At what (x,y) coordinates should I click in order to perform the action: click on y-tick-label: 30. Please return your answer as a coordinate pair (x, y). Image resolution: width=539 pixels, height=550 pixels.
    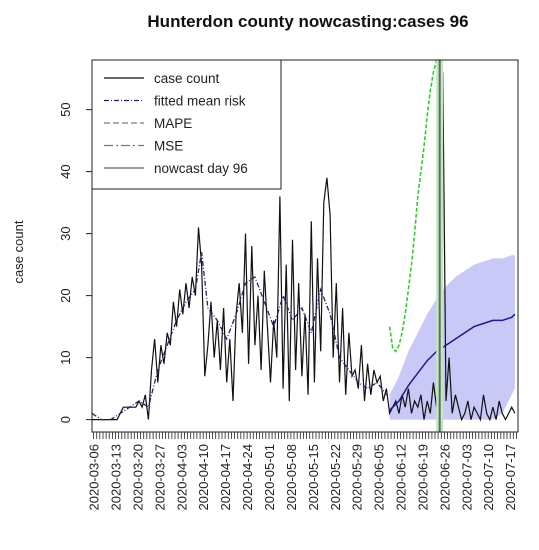
    Looking at the image, I should click on (65, 233).